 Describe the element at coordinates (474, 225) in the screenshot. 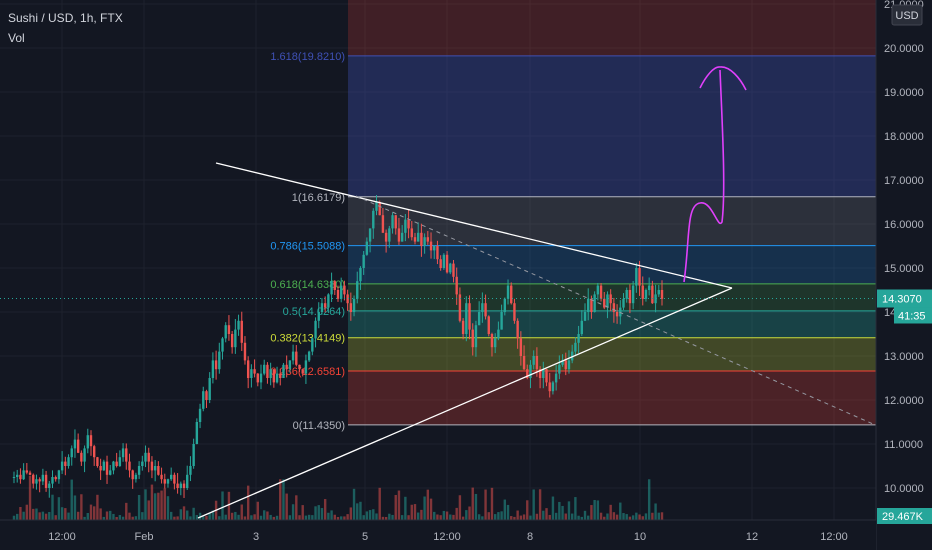

I see `upper-trendline` at that location.